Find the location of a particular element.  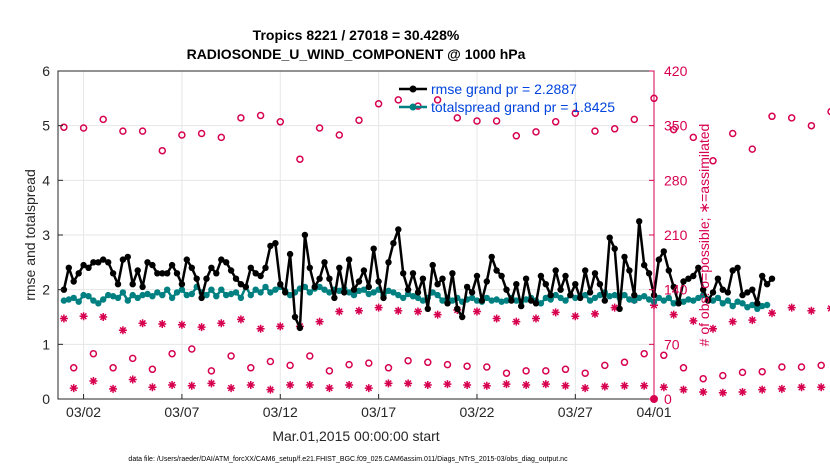

y-right-tick-label: 210 is located at coordinates (676, 235).